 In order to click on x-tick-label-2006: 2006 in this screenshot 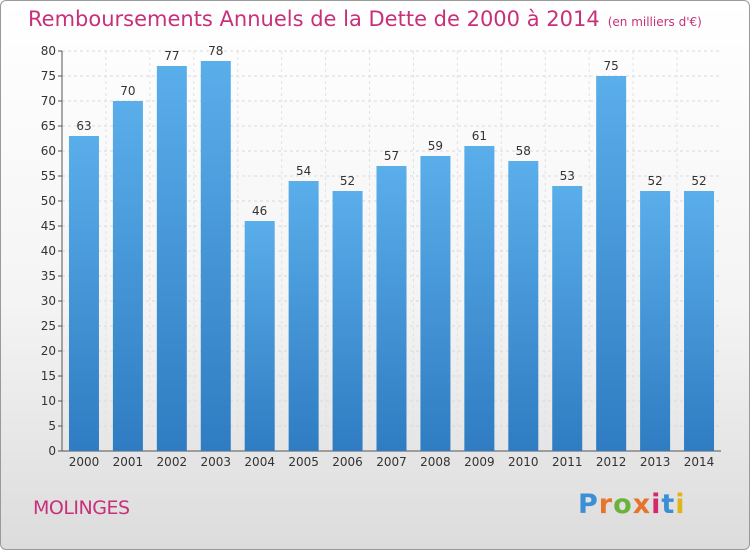, I will do `click(347, 462)`.